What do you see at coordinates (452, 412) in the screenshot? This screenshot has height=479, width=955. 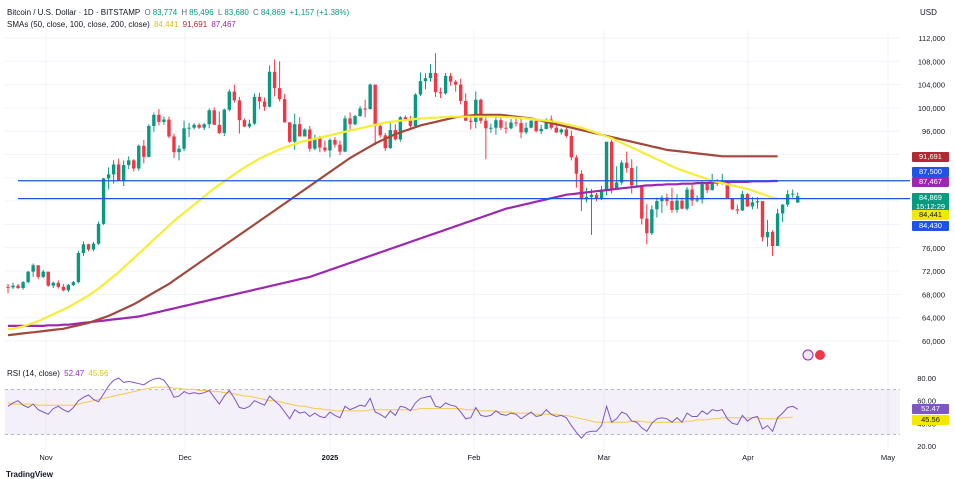 I see `rsi-band-fill` at bounding box center [452, 412].